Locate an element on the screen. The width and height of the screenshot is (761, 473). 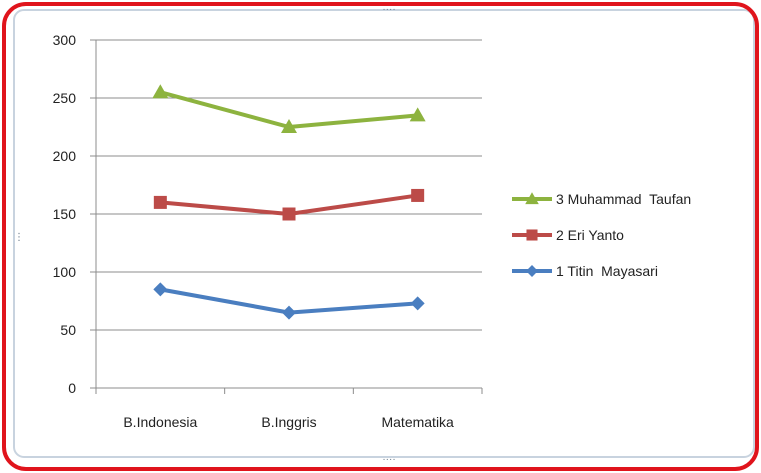
y-axis-tick-labels: 0 50 100 150 200 250 300 is located at coordinates (65, 214).